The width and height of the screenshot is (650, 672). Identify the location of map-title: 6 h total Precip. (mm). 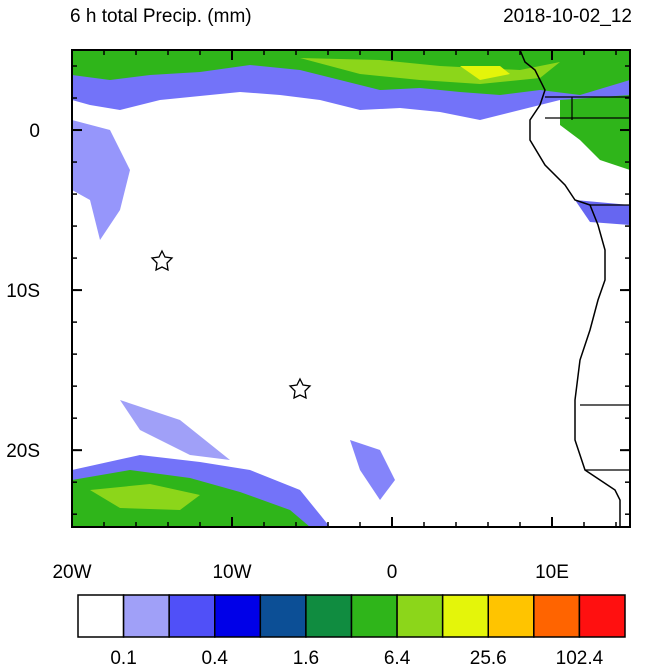
(161, 16).